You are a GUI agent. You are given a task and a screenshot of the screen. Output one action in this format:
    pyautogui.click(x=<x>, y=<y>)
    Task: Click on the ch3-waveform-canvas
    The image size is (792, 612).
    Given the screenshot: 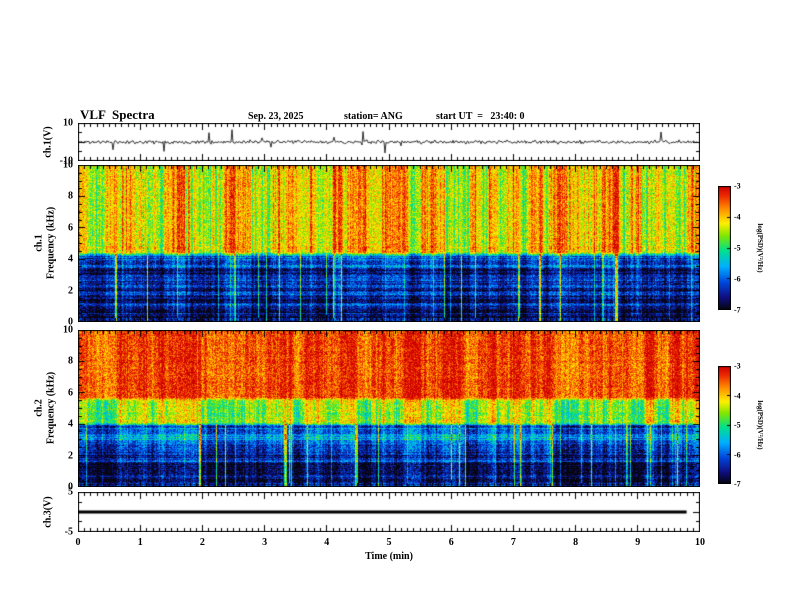 What is the action you would take?
    pyautogui.click(x=389, y=512)
    